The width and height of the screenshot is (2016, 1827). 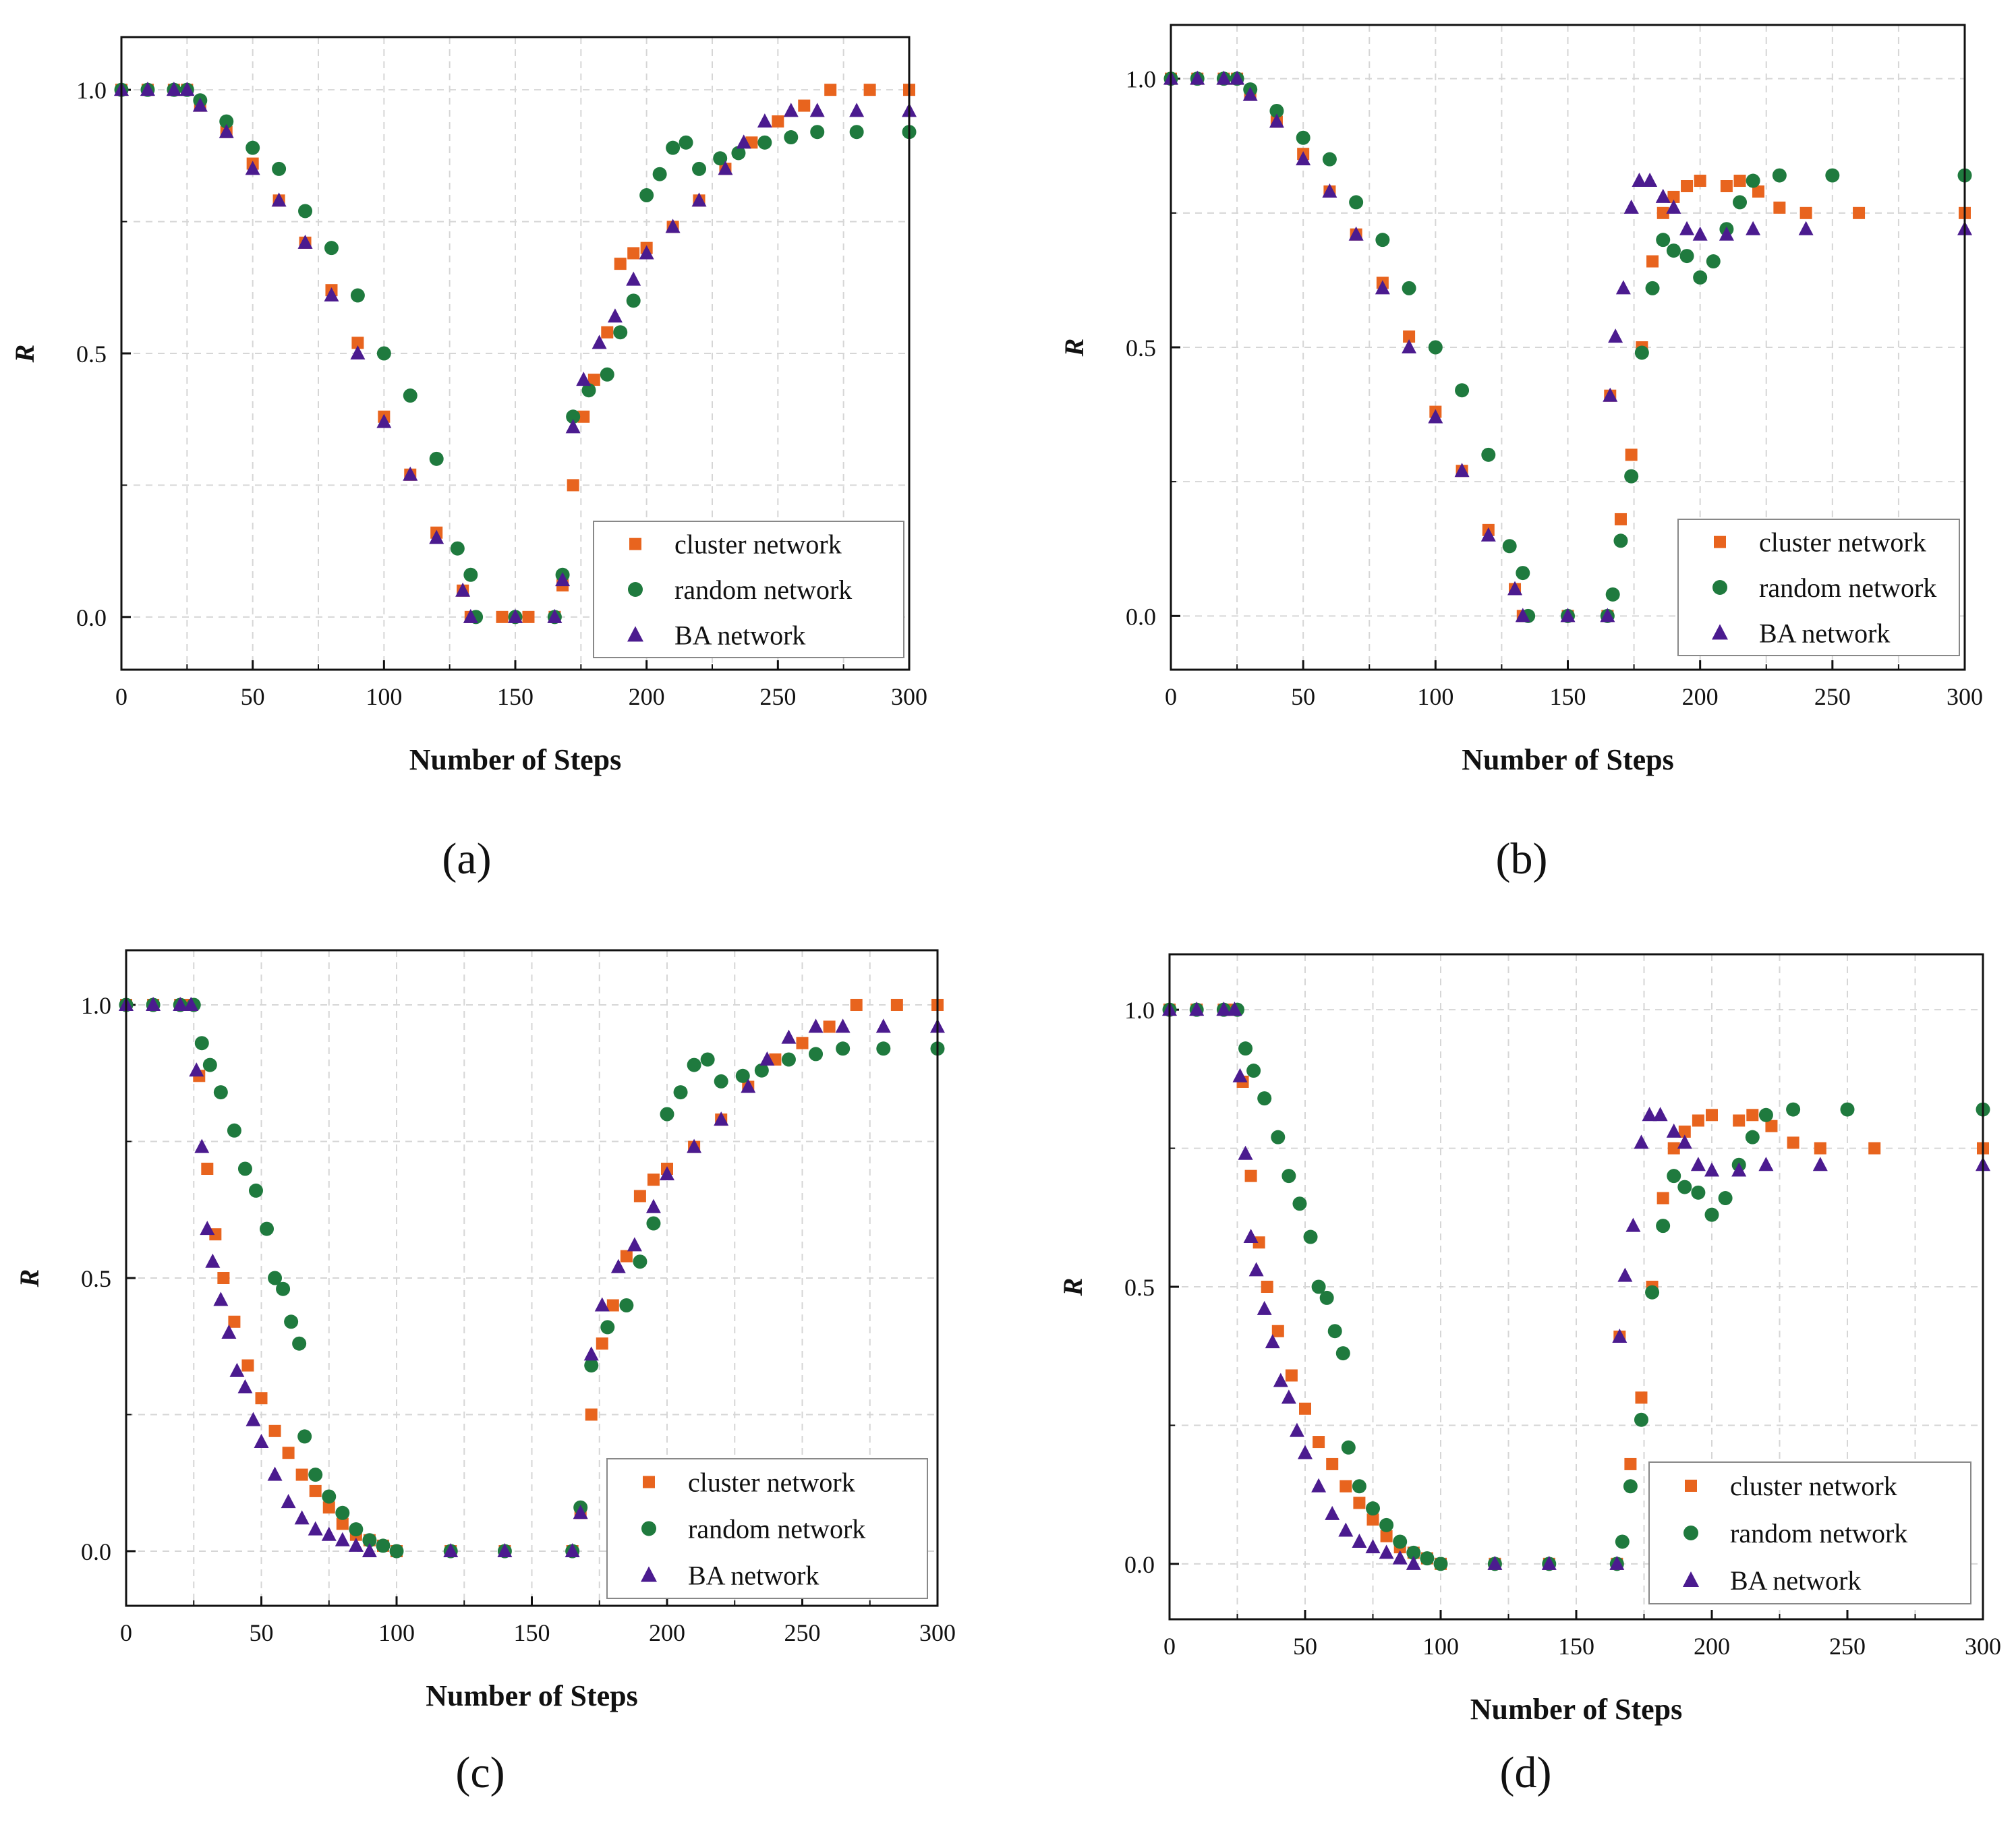 I want to click on y-tick-label: 0.5, so click(x=1141, y=348).